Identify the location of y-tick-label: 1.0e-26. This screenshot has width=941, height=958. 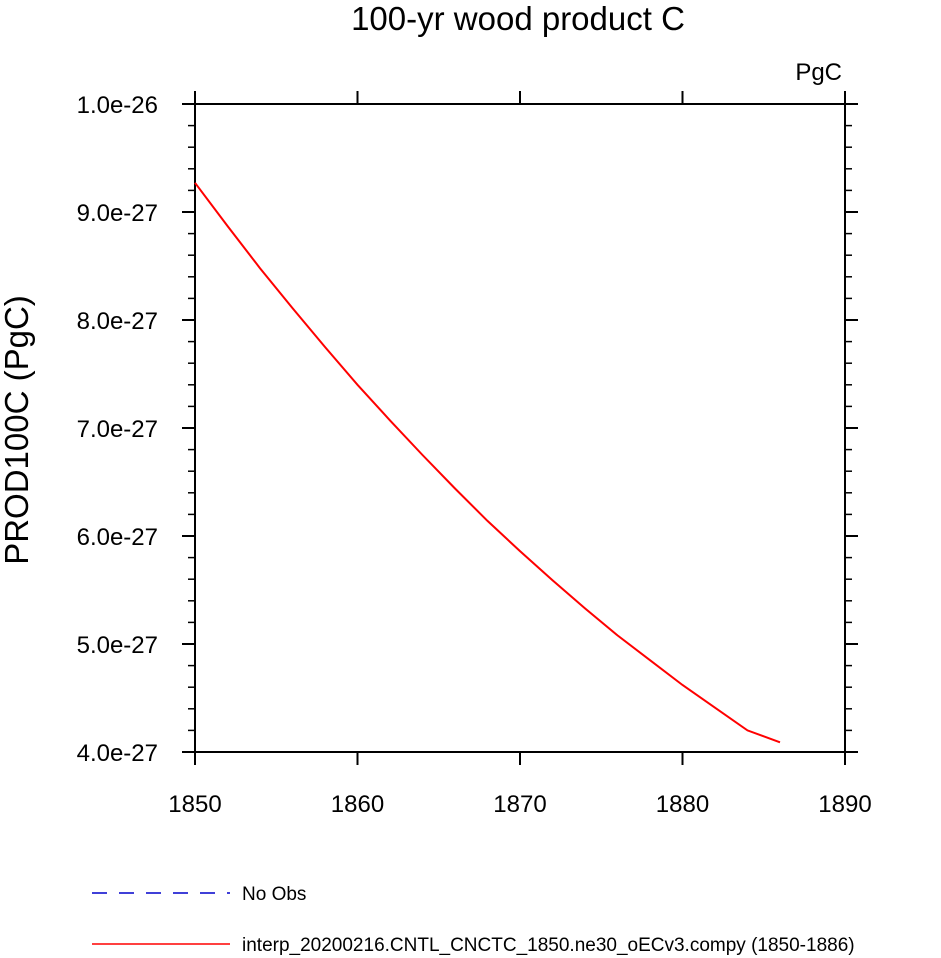
(117, 105).